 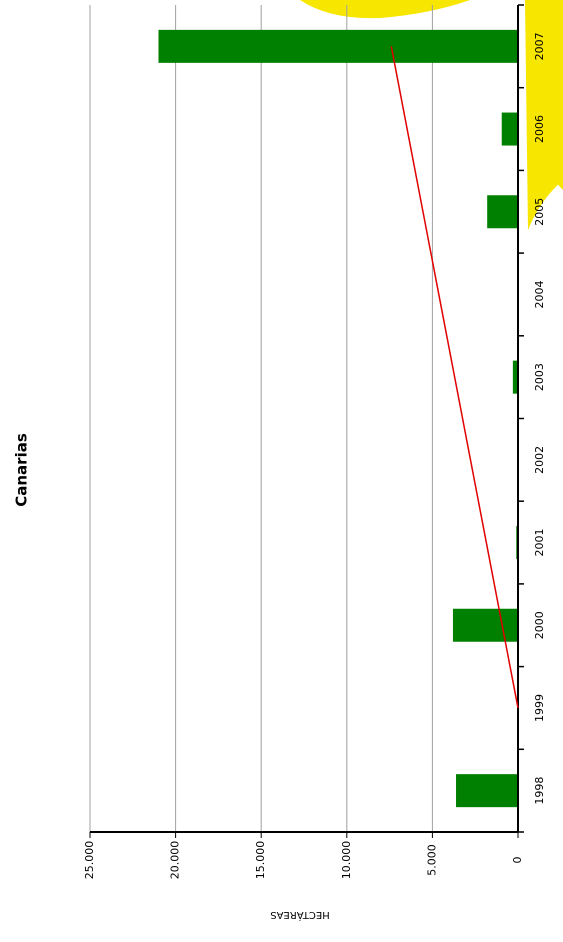 I want to click on x-tick-label: 2003, so click(x=539, y=377).